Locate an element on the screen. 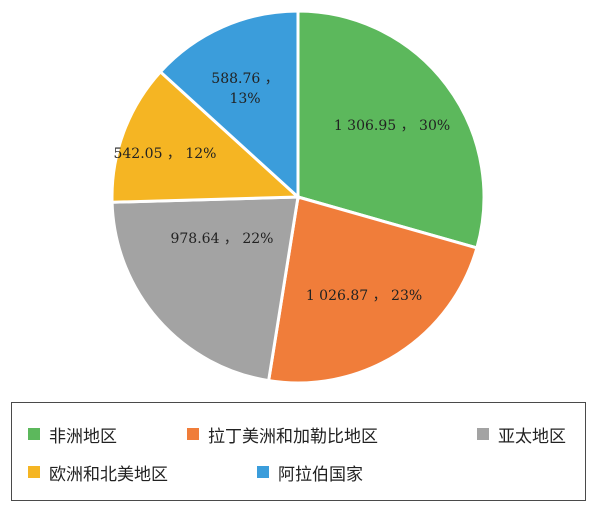 The image size is (600, 510). legend-item-asia-pacific: 亚太地区 is located at coordinates (521, 434).